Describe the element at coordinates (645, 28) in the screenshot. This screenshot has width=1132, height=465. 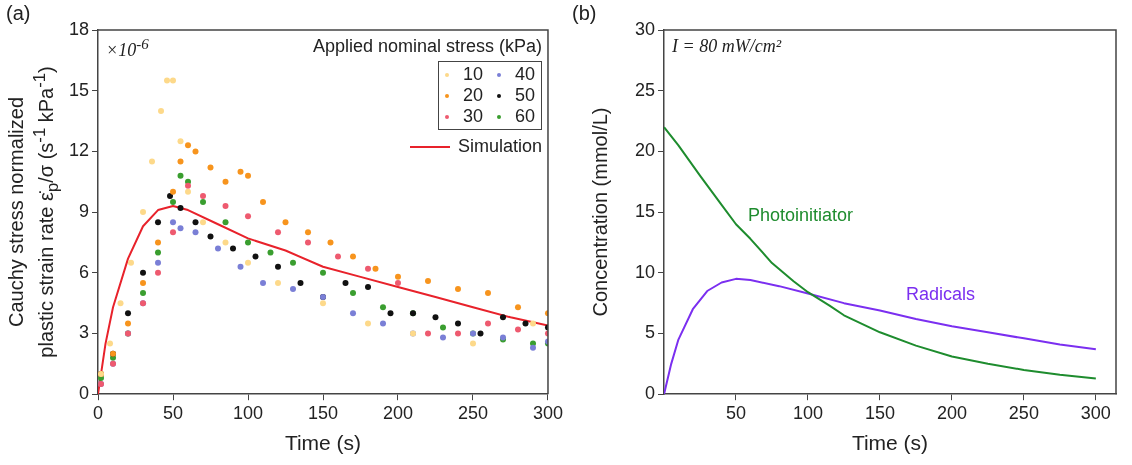
I see `y-tick-label: 30` at that location.